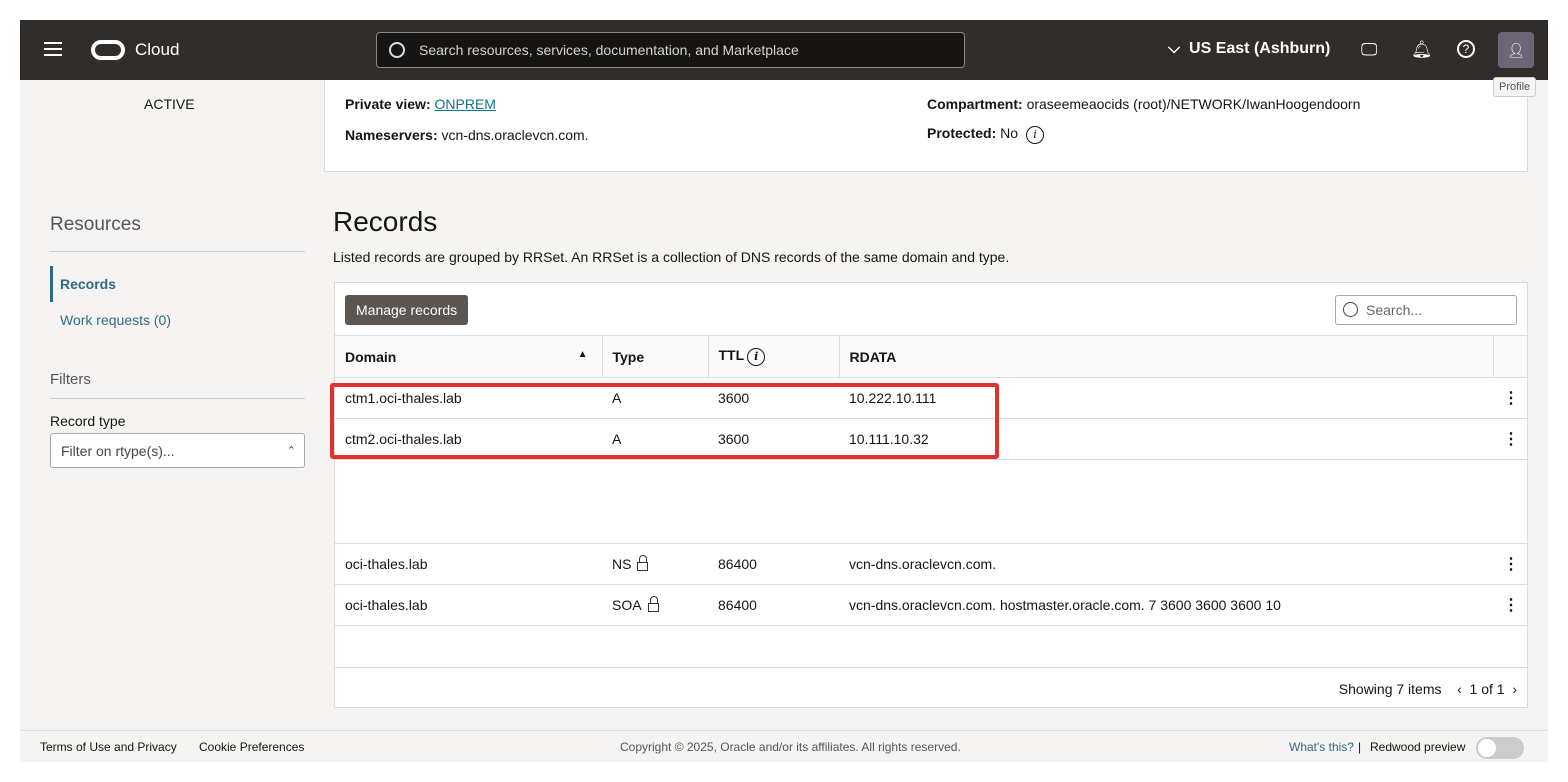 The image size is (1568, 782). What do you see at coordinates (70, 379) in the screenshot?
I see `filters-heading: Filters` at bounding box center [70, 379].